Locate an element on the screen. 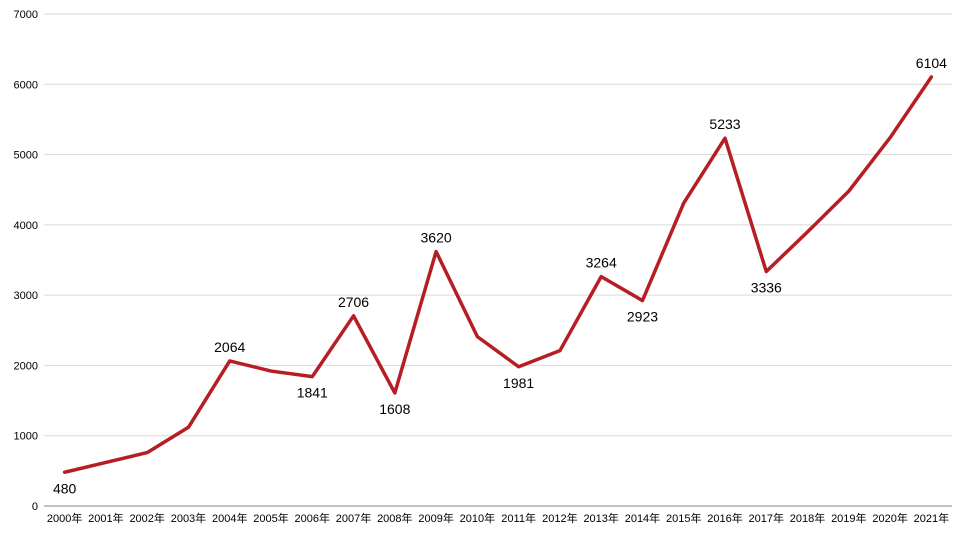 This screenshot has width=961, height=535. x-tick-label: 2015年 is located at coordinates (683, 518).